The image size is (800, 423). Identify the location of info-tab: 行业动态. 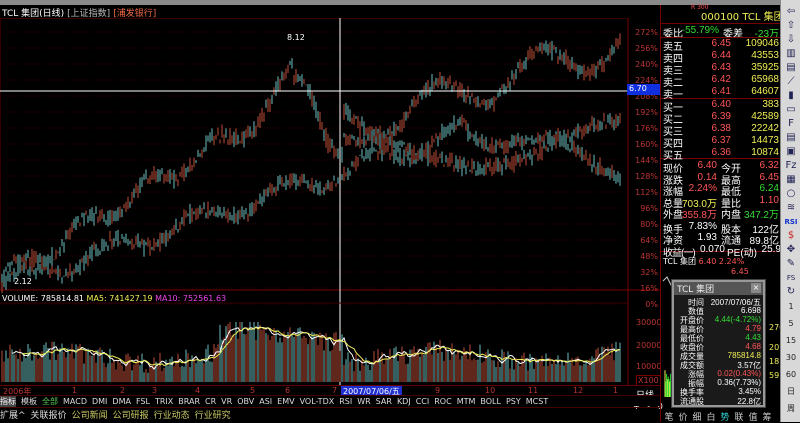
(171, 416).